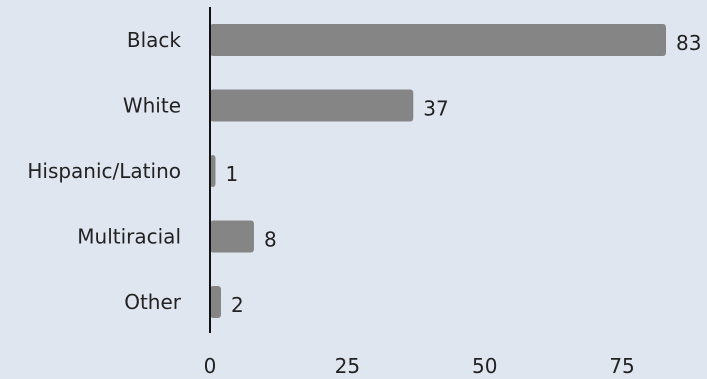  What do you see at coordinates (129, 237) in the screenshot?
I see `category-label-multiracial: Multiracial` at bounding box center [129, 237].